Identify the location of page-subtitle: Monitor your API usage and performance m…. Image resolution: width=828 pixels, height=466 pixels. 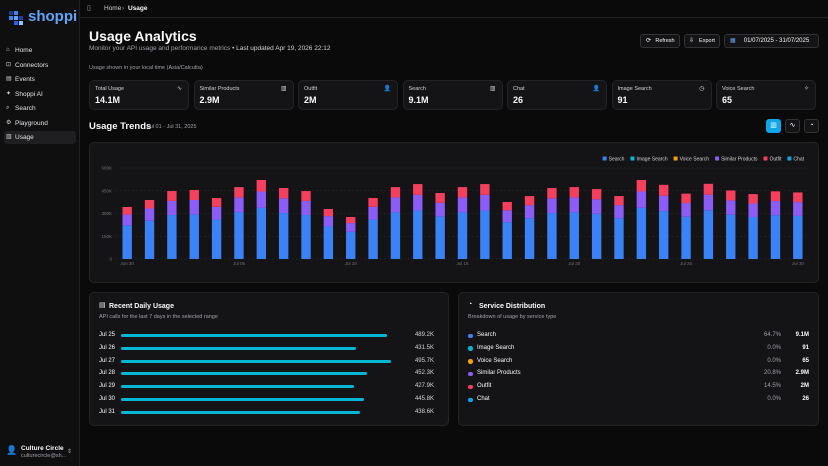
(210, 48).